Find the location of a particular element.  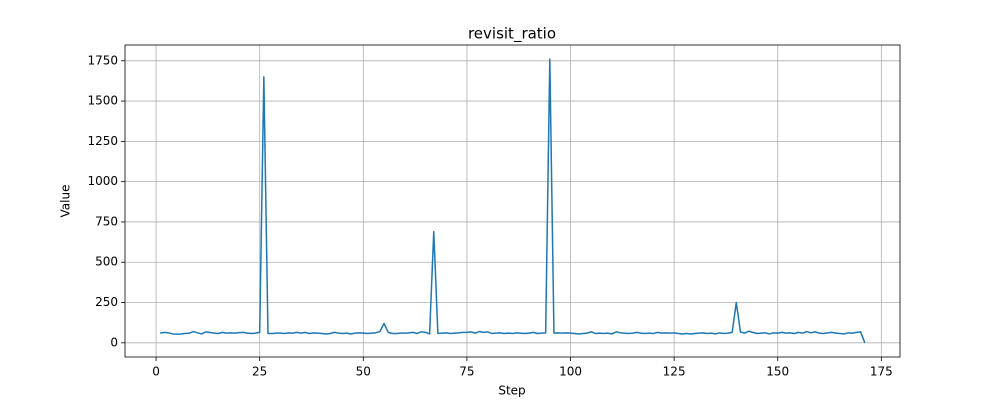

x-tick-label: 25 is located at coordinates (259, 372).